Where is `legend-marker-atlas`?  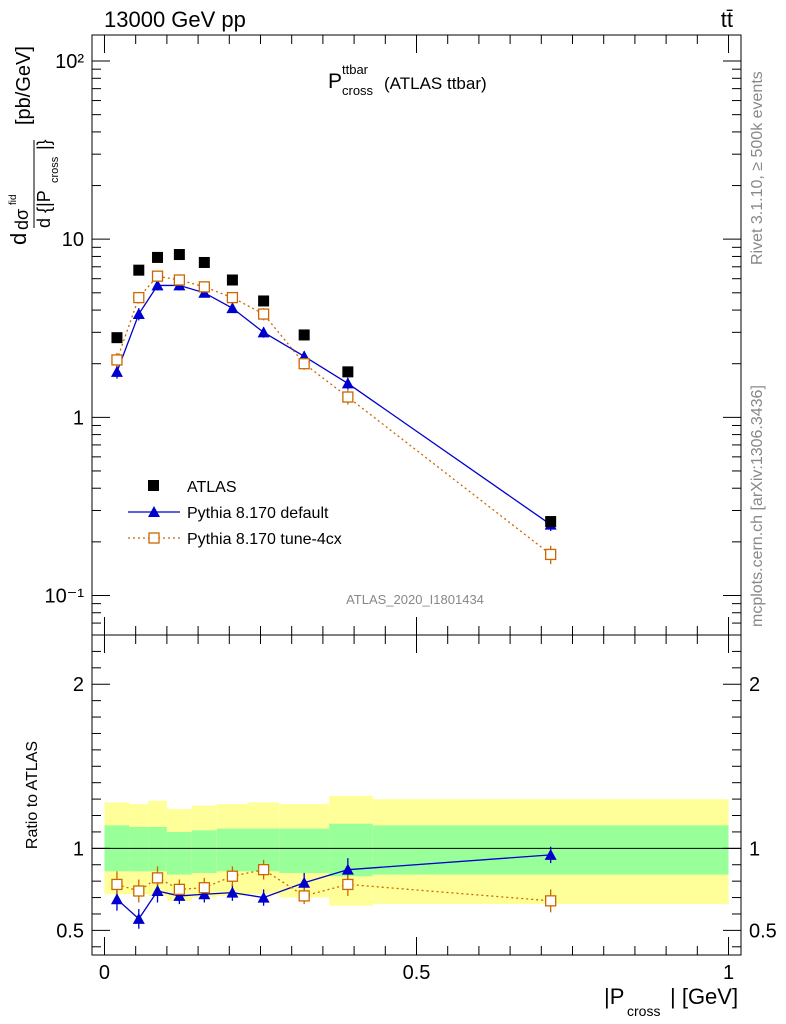 legend-marker-atlas is located at coordinates (153, 485).